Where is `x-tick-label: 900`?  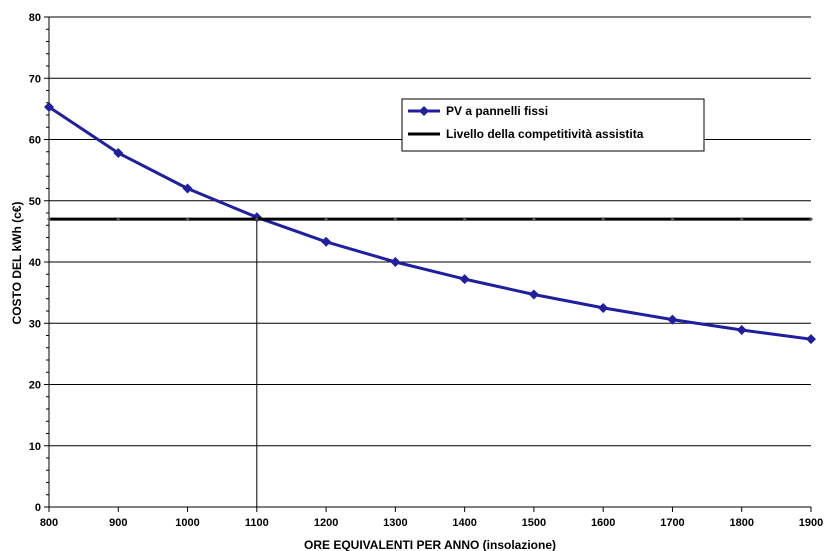
x-tick-label: 900 is located at coordinates (118, 523).